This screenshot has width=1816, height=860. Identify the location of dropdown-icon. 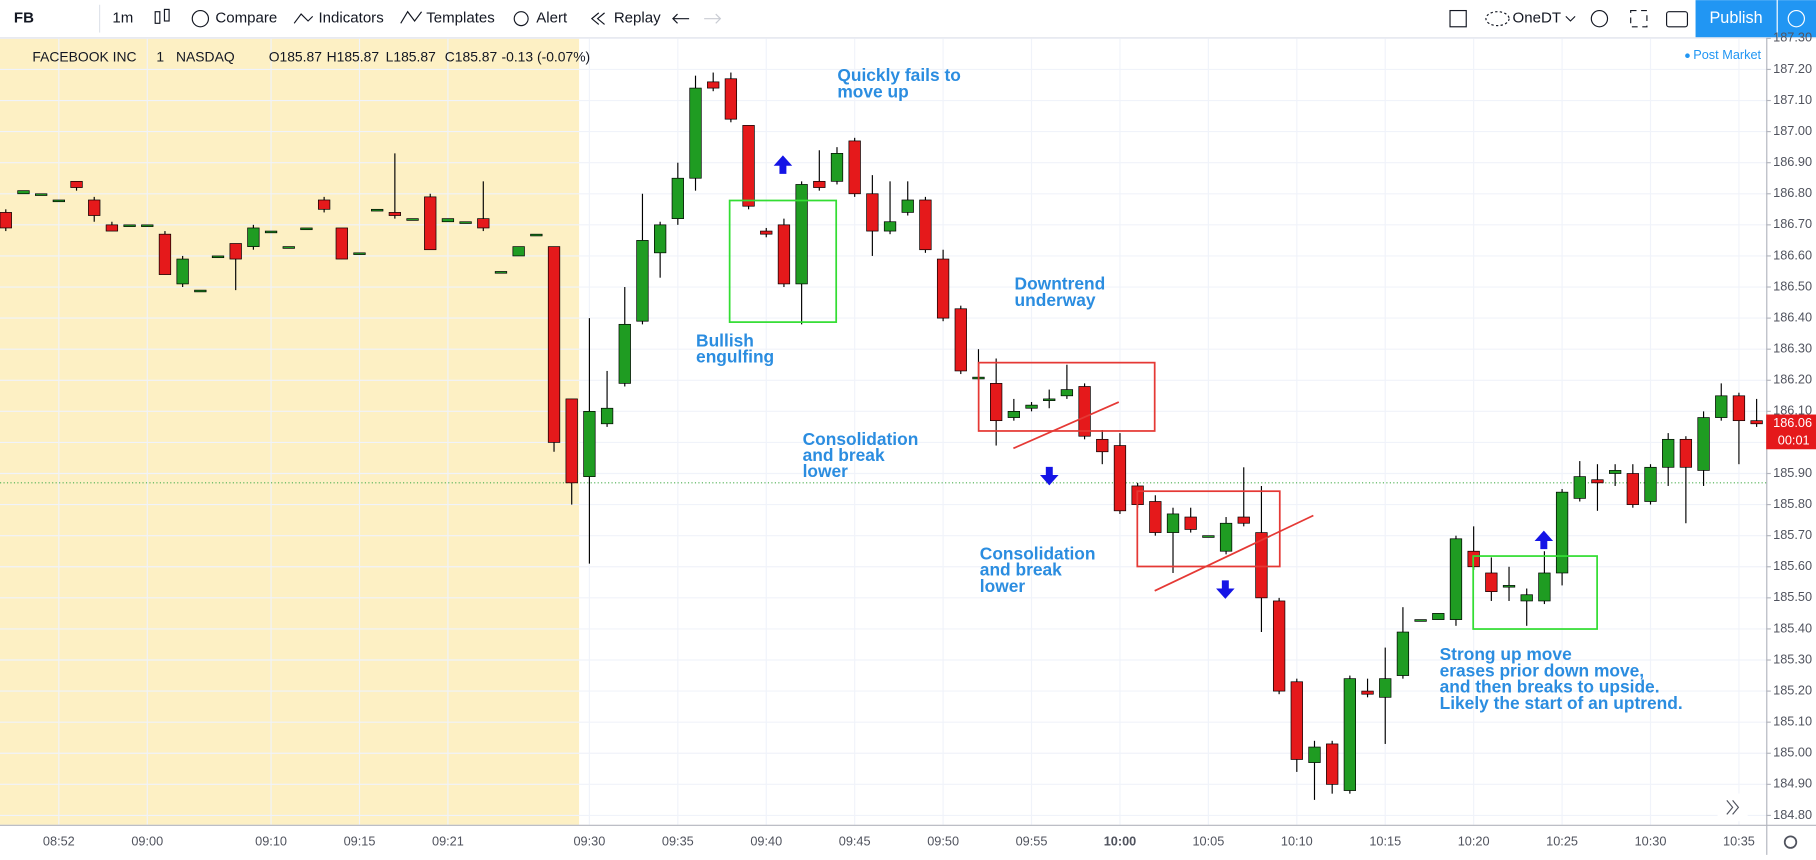
(1570, 18).